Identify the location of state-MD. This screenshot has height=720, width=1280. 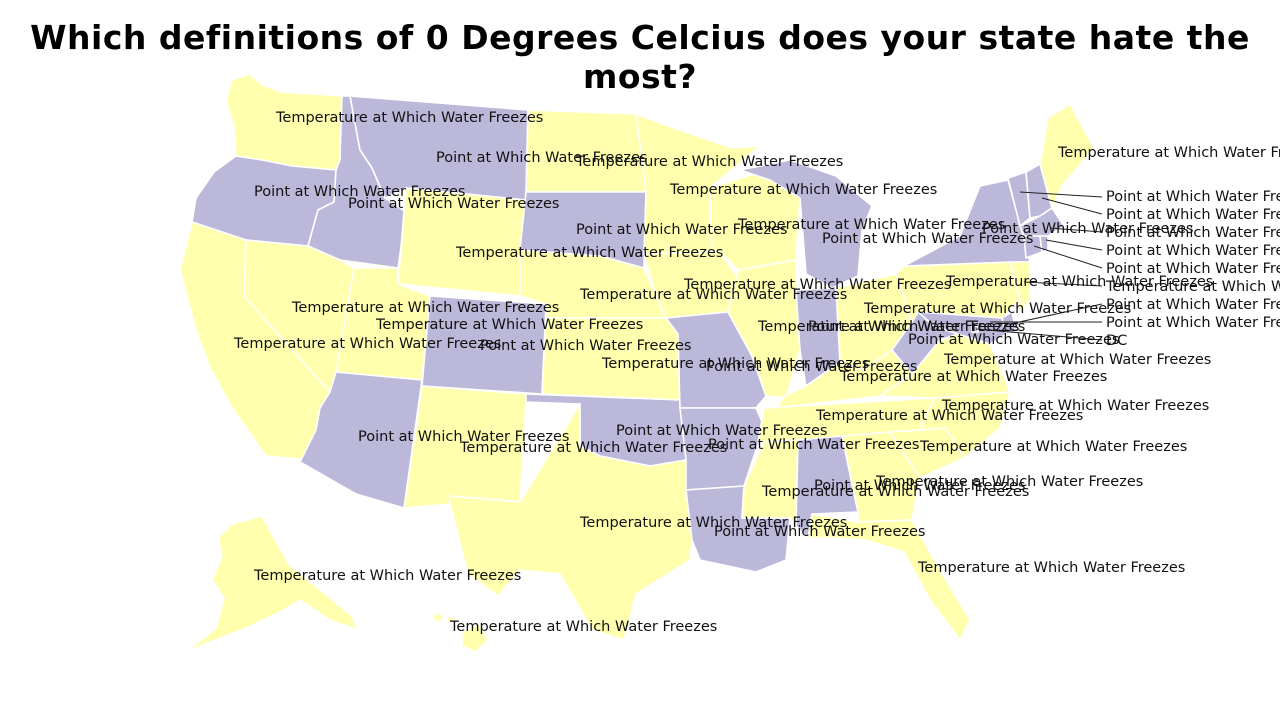
(962, 328).